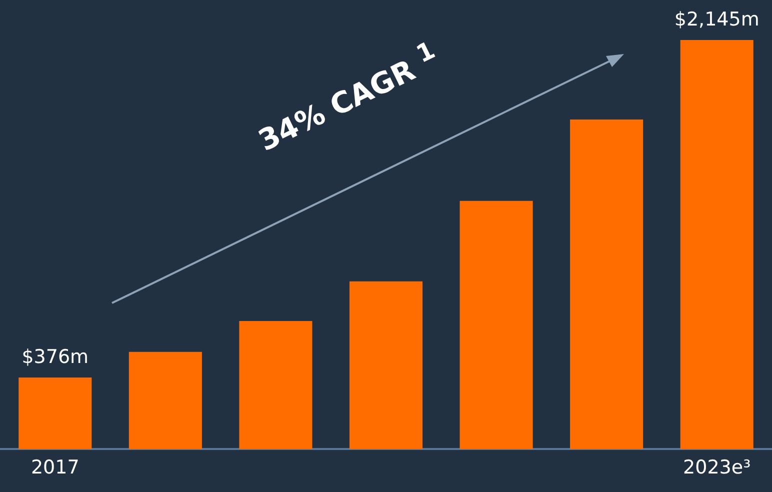 Image resolution: width=772 pixels, height=492 pixels. What do you see at coordinates (55, 467) in the screenshot?
I see `x-tick-label: 2017` at bounding box center [55, 467].